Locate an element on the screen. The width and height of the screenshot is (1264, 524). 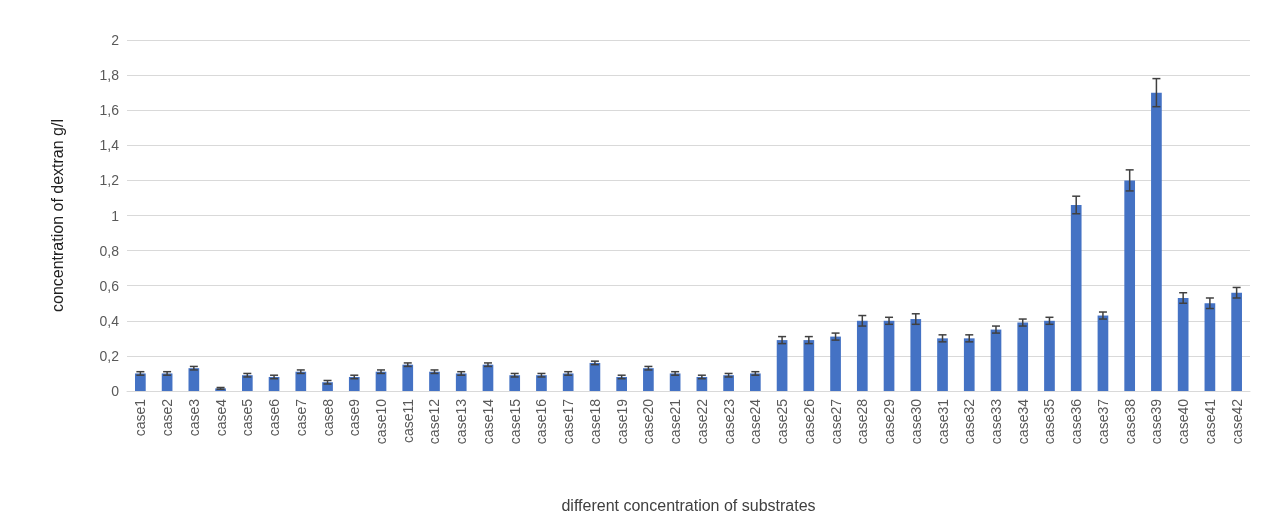
y-tick-label: 0,2 is located at coordinates (109, 355).